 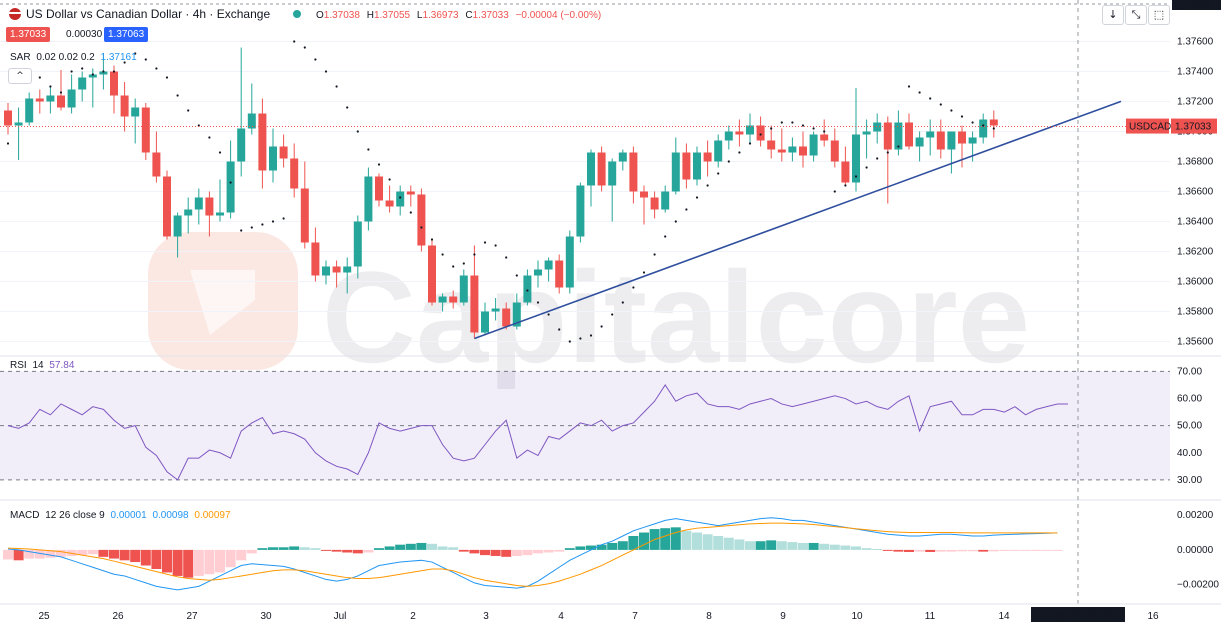 I want to click on ask-price-badge: 1.37063, so click(x=126, y=34).